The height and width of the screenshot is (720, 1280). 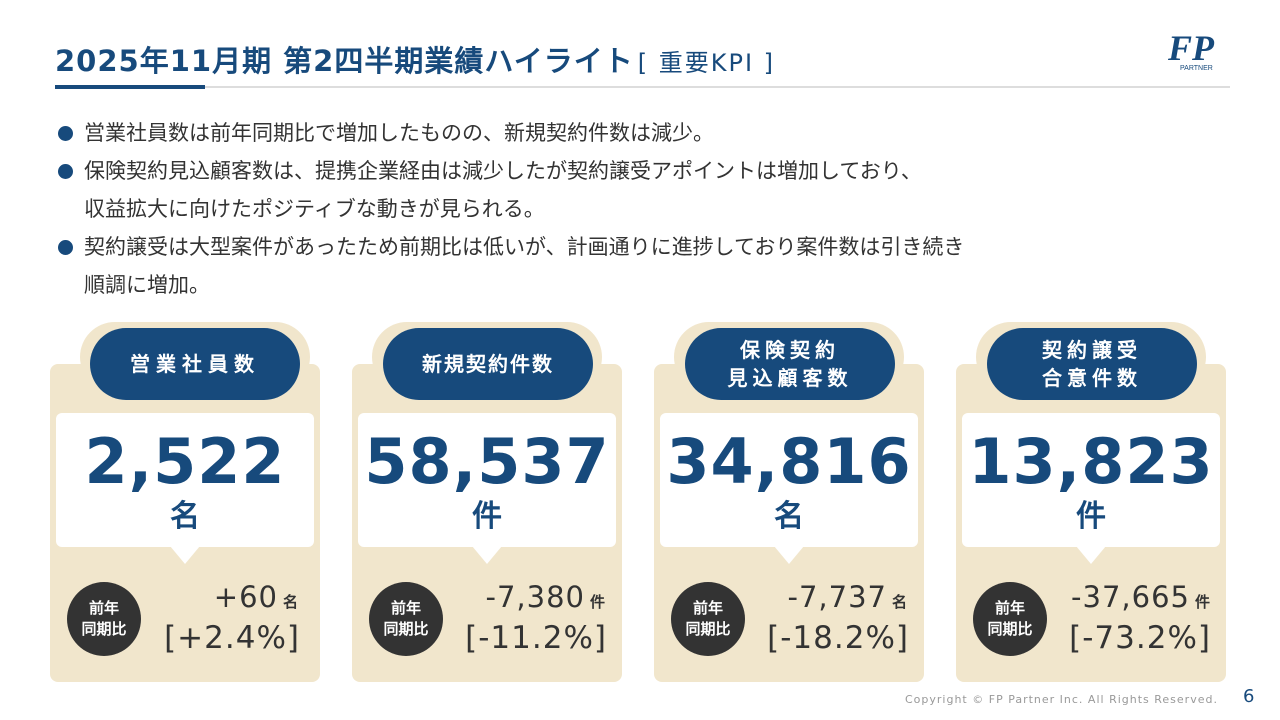 What do you see at coordinates (790, 350) in the screenshot?
I see `kpi-label: 保険契約` at bounding box center [790, 350].